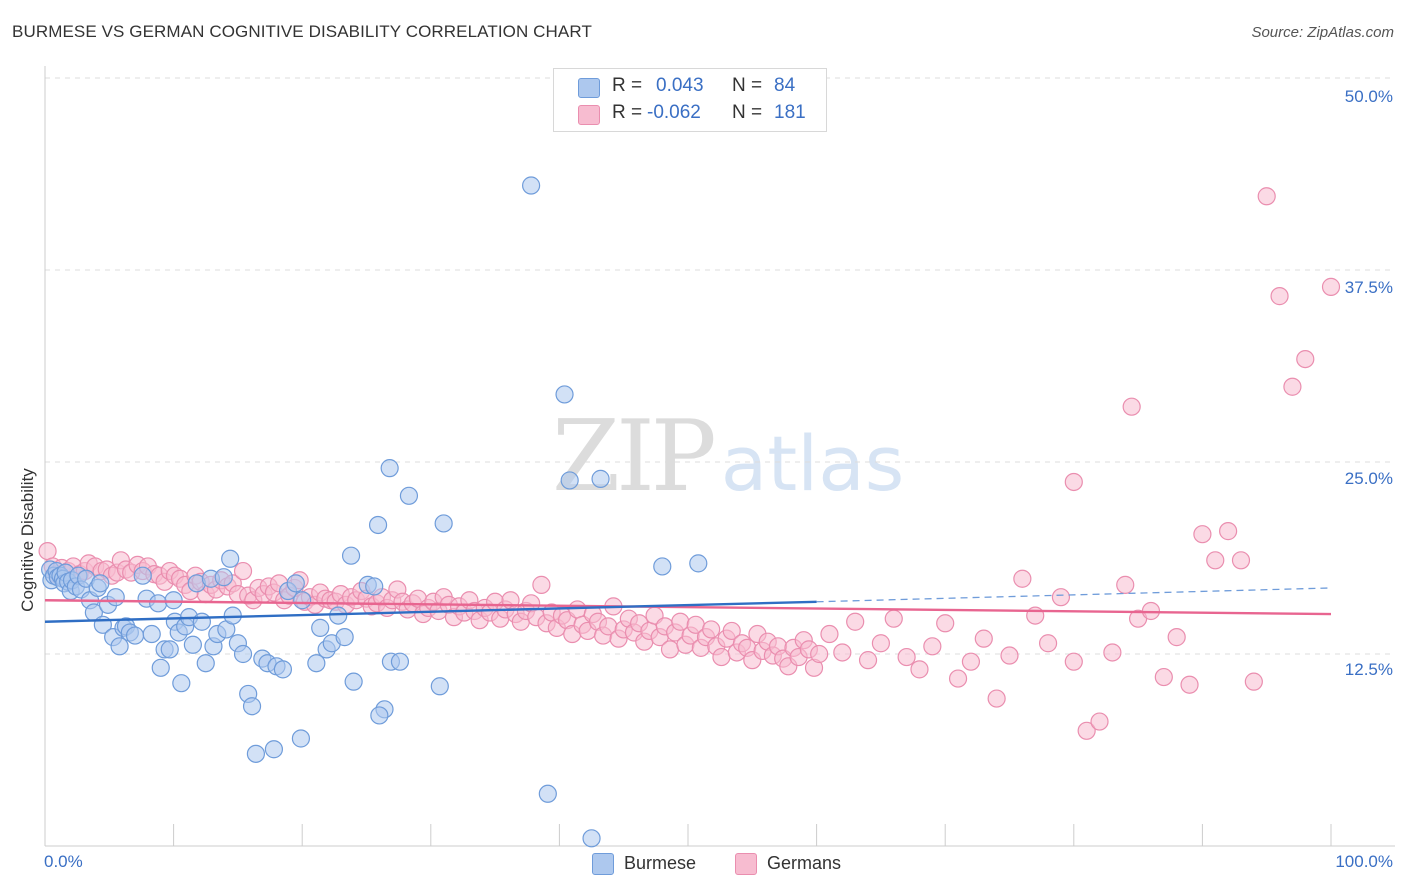 This screenshot has width=1406, height=892. Describe the element at coordinates (27, 540) in the screenshot. I see `y-axis-label: Cognitive Disability` at that location.